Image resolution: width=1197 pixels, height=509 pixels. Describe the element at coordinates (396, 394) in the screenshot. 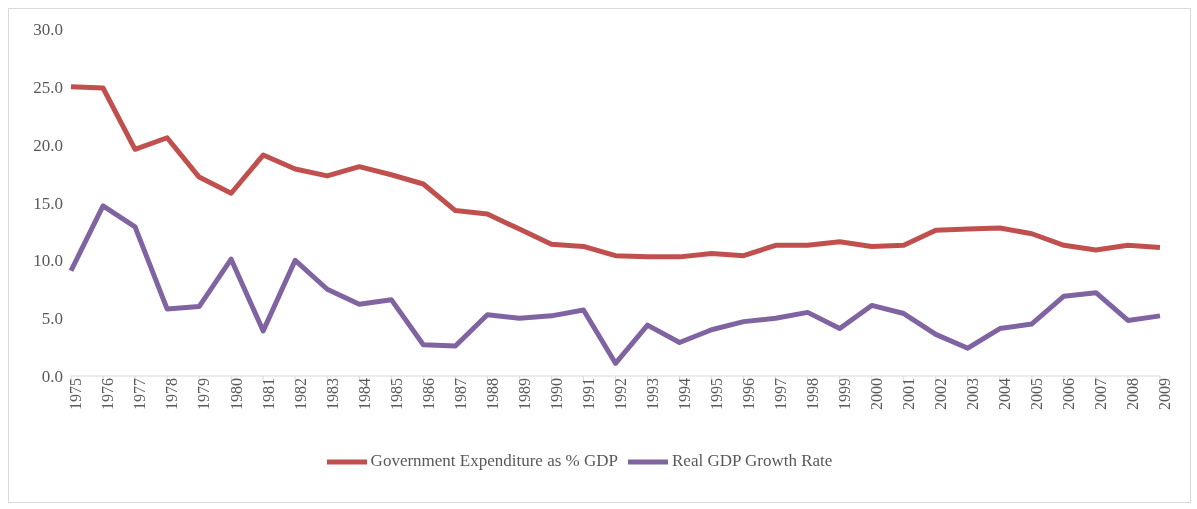

I see `x-tick-label: 1985` at that location.